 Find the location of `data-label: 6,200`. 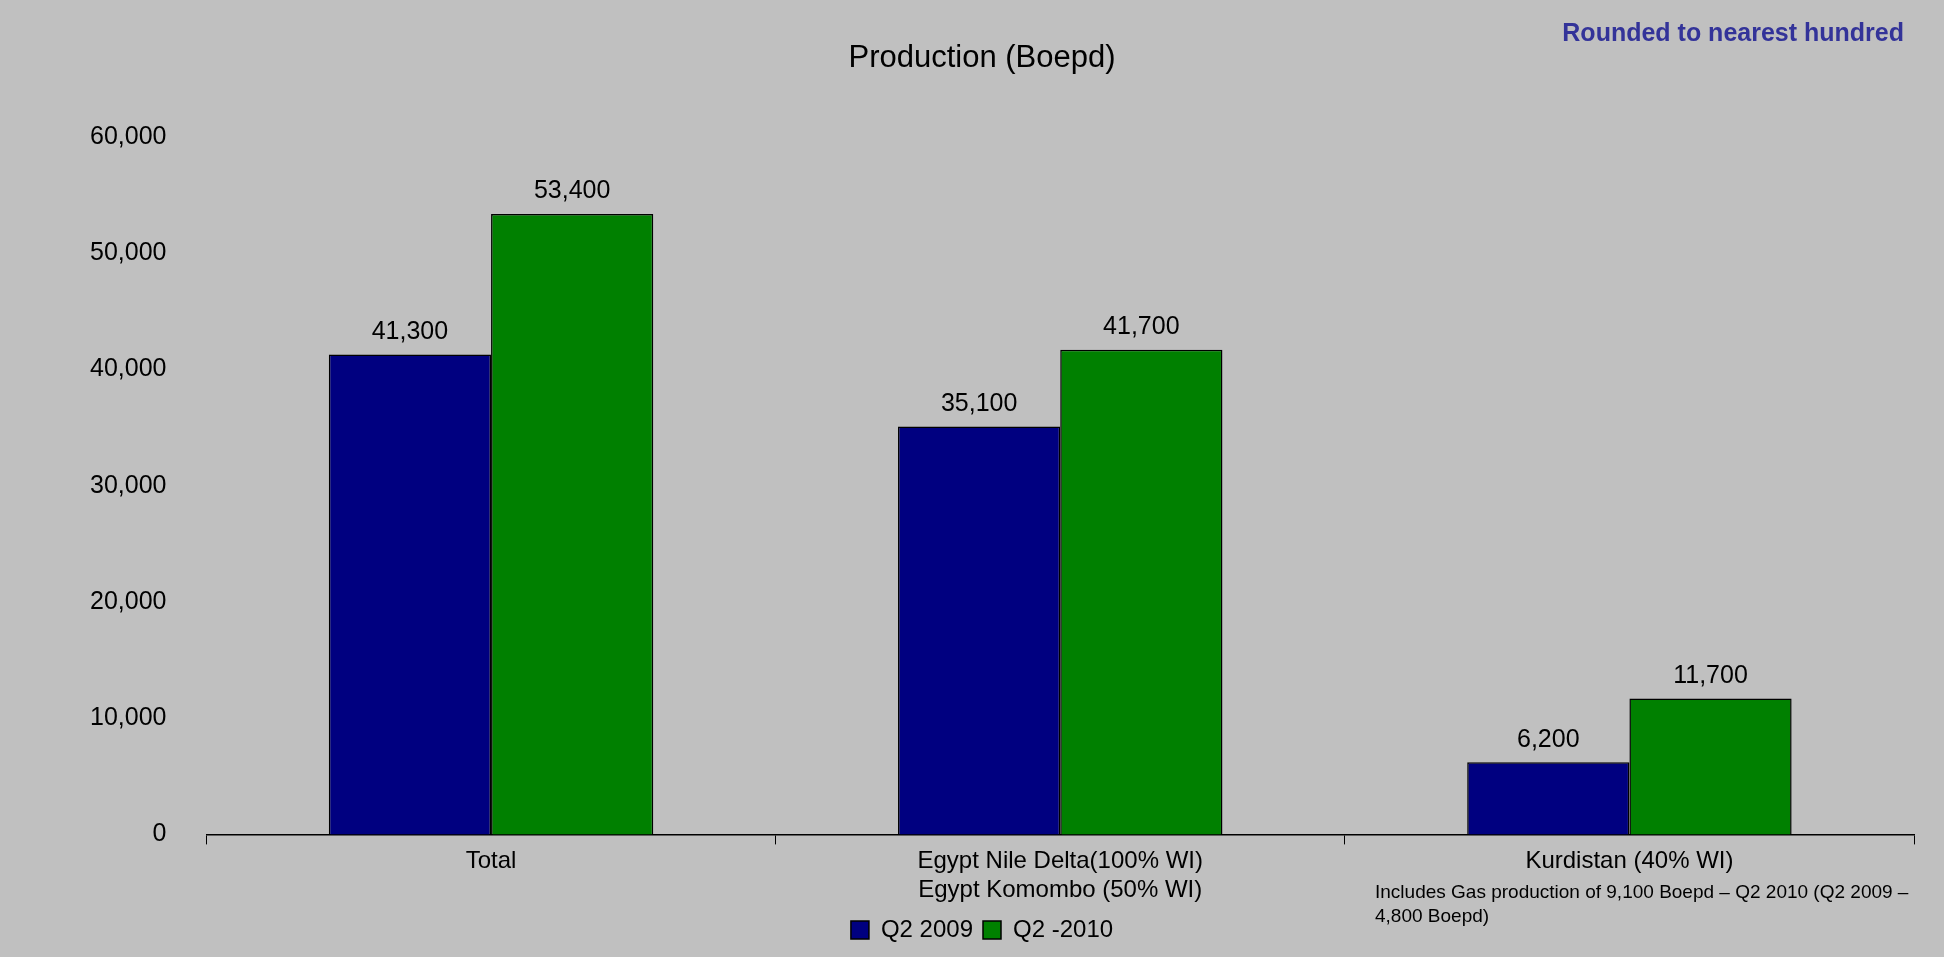

data-label: 6,200 is located at coordinates (1548, 737).